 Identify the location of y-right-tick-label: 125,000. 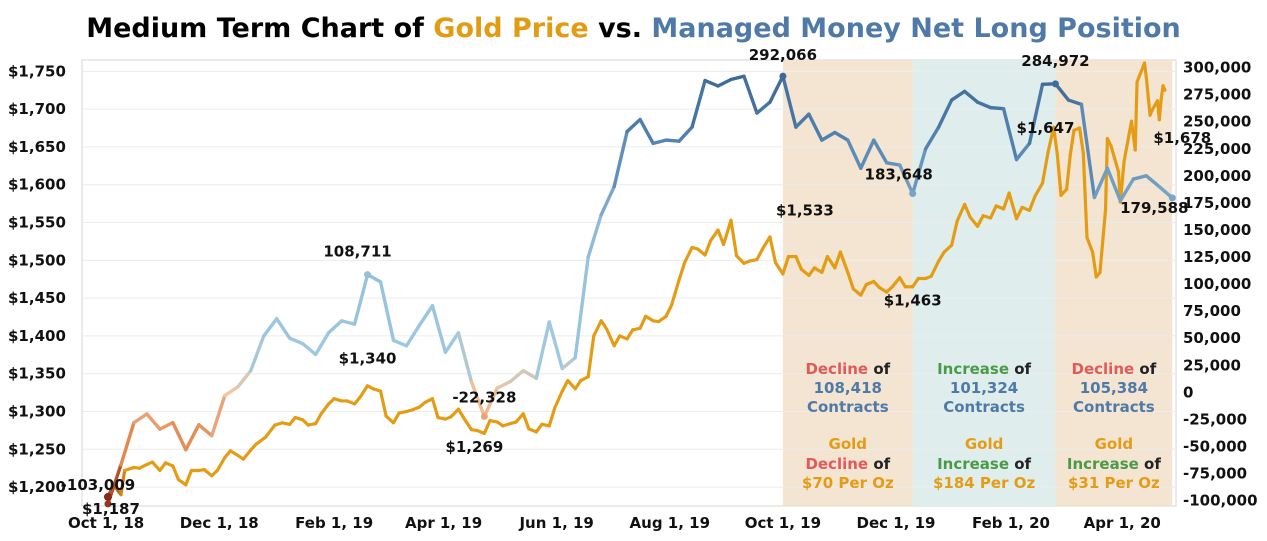
(1217, 257).